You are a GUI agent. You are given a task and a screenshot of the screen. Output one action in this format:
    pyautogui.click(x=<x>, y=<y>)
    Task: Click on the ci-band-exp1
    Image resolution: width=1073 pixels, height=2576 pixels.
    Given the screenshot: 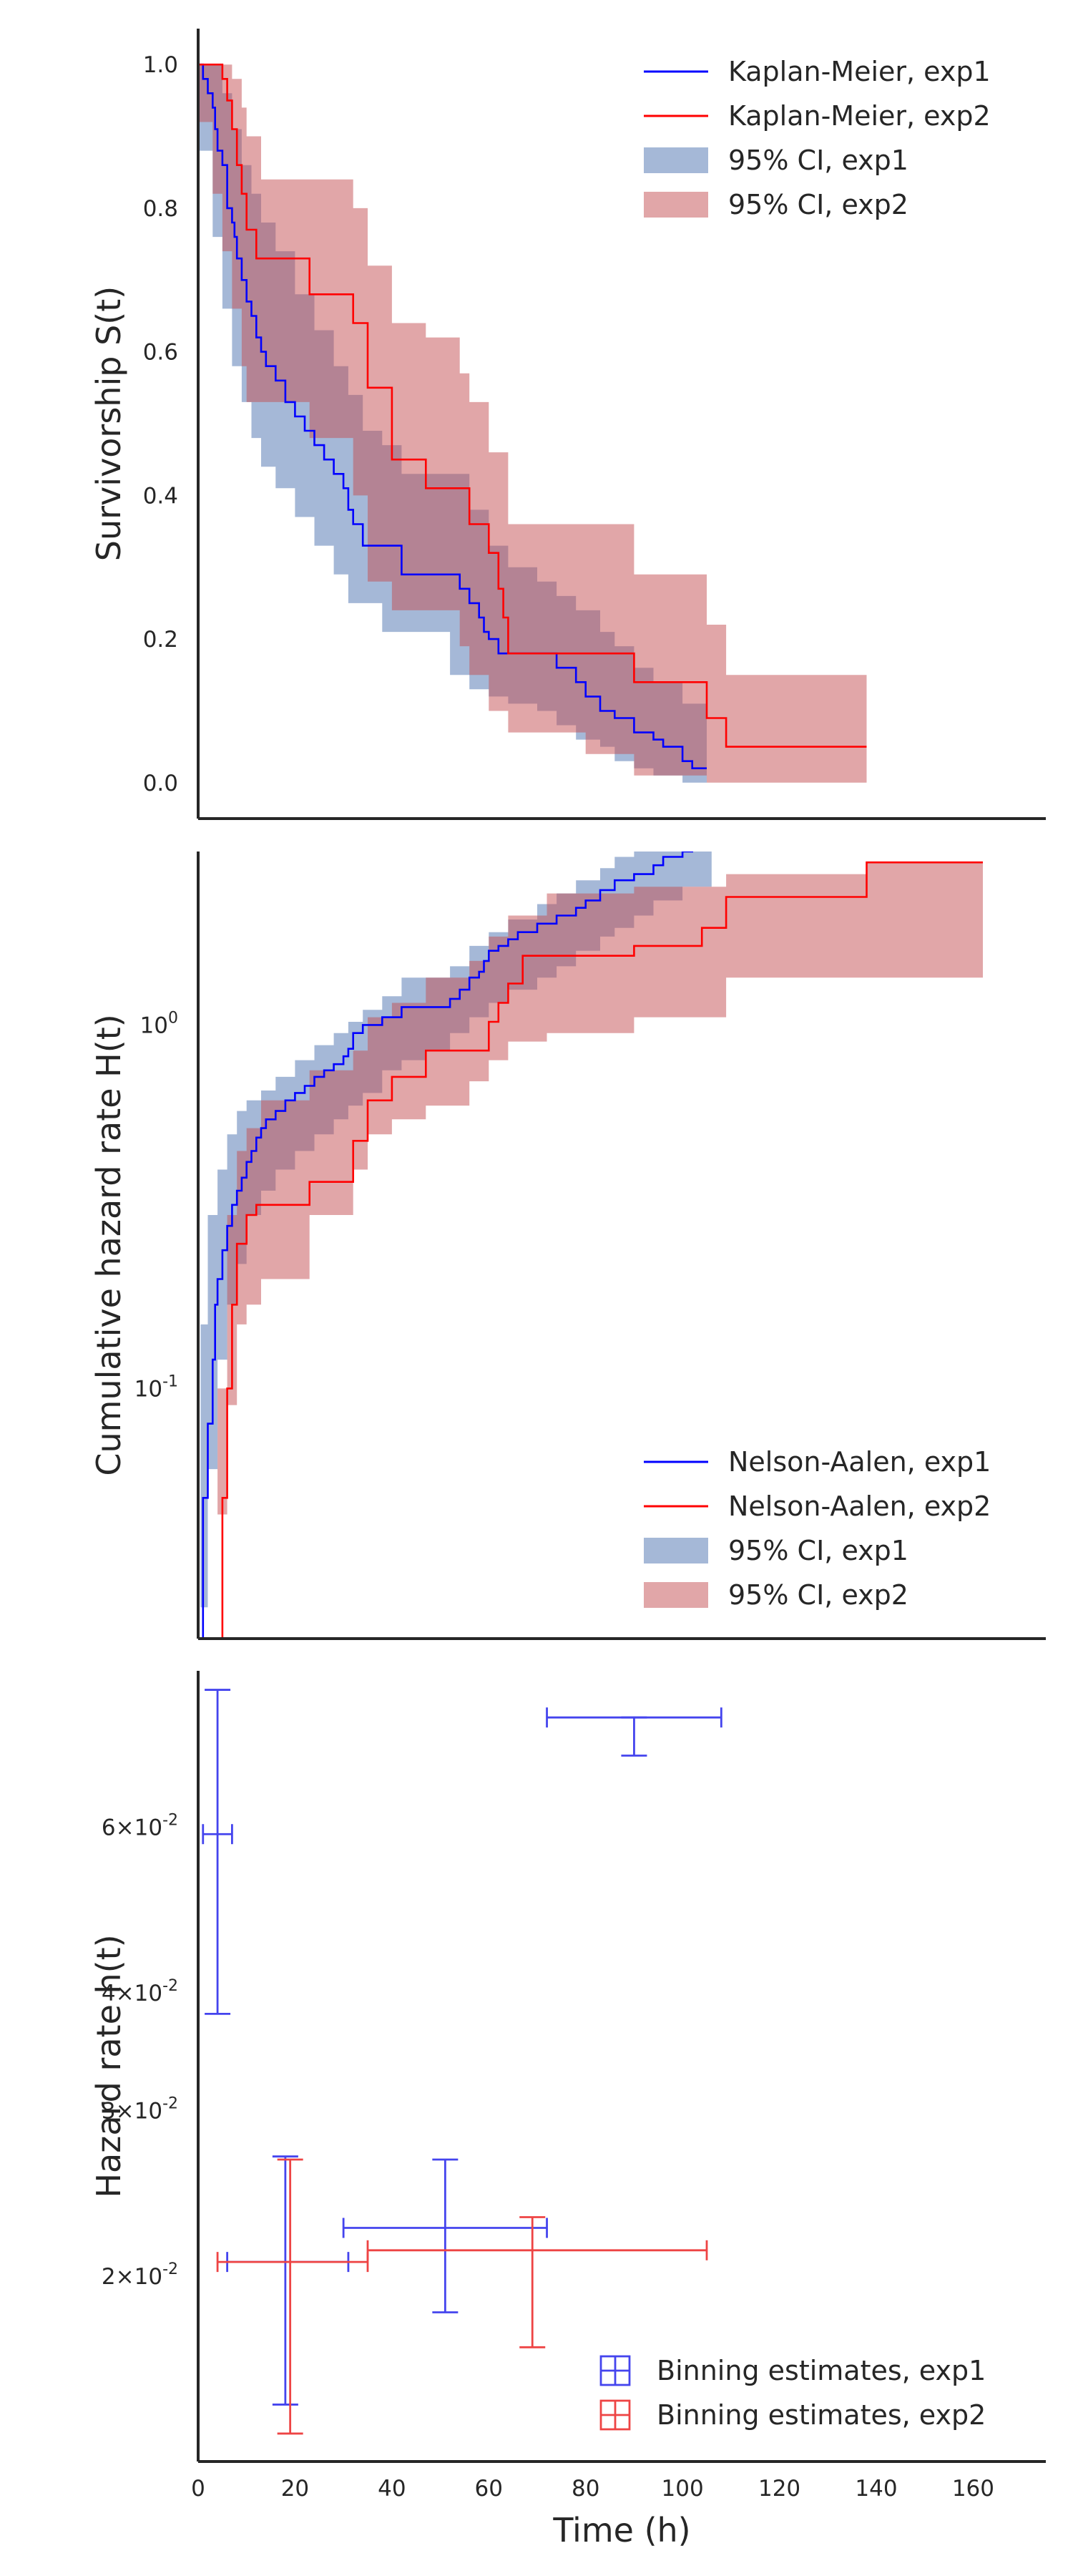 What is the action you would take?
    pyautogui.click(x=456, y=1245)
    